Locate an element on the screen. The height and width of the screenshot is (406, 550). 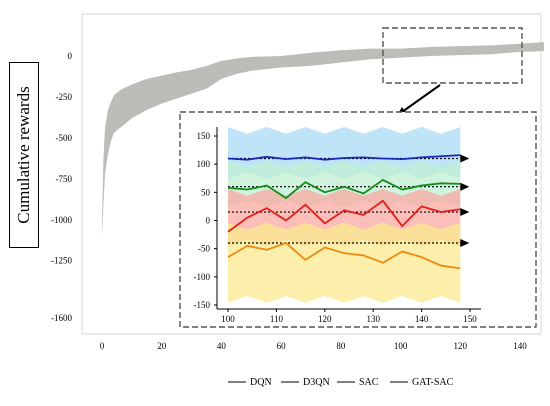
zoom-source-box is located at coordinates (452, 55).